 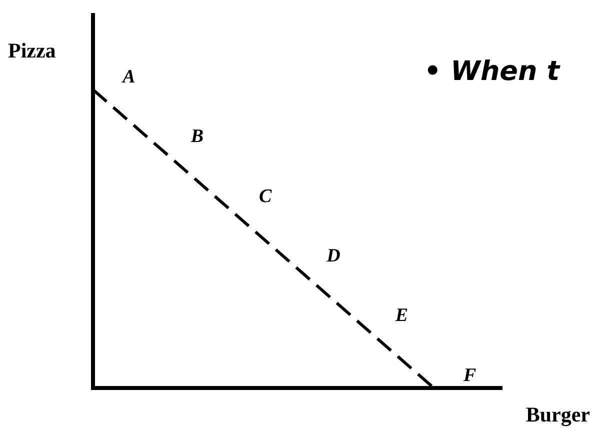 What do you see at coordinates (401, 315) in the screenshot?
I see `annotation: E` at bounding box center [401, 315].